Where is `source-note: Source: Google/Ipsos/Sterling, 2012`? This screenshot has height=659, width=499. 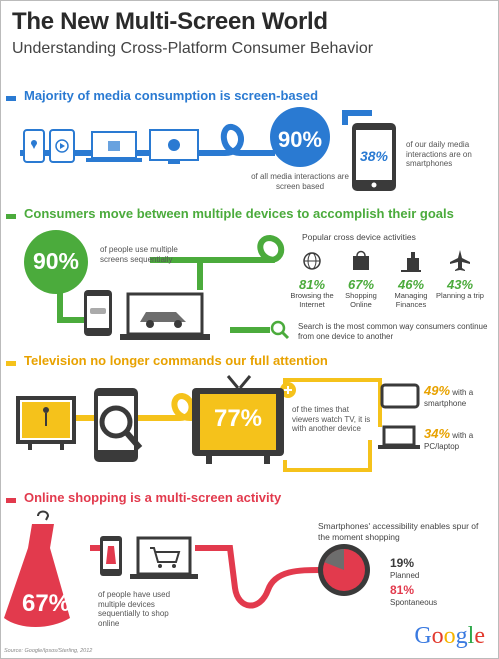
source-note: Source: Google/Ipsos/Sterling, 2012 is located at coordinates (48, 651).